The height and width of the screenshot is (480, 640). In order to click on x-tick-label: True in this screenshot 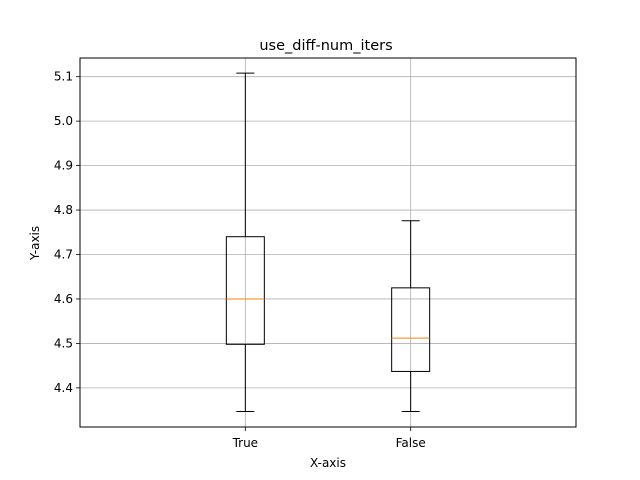, I will do `click(245, 443)`.